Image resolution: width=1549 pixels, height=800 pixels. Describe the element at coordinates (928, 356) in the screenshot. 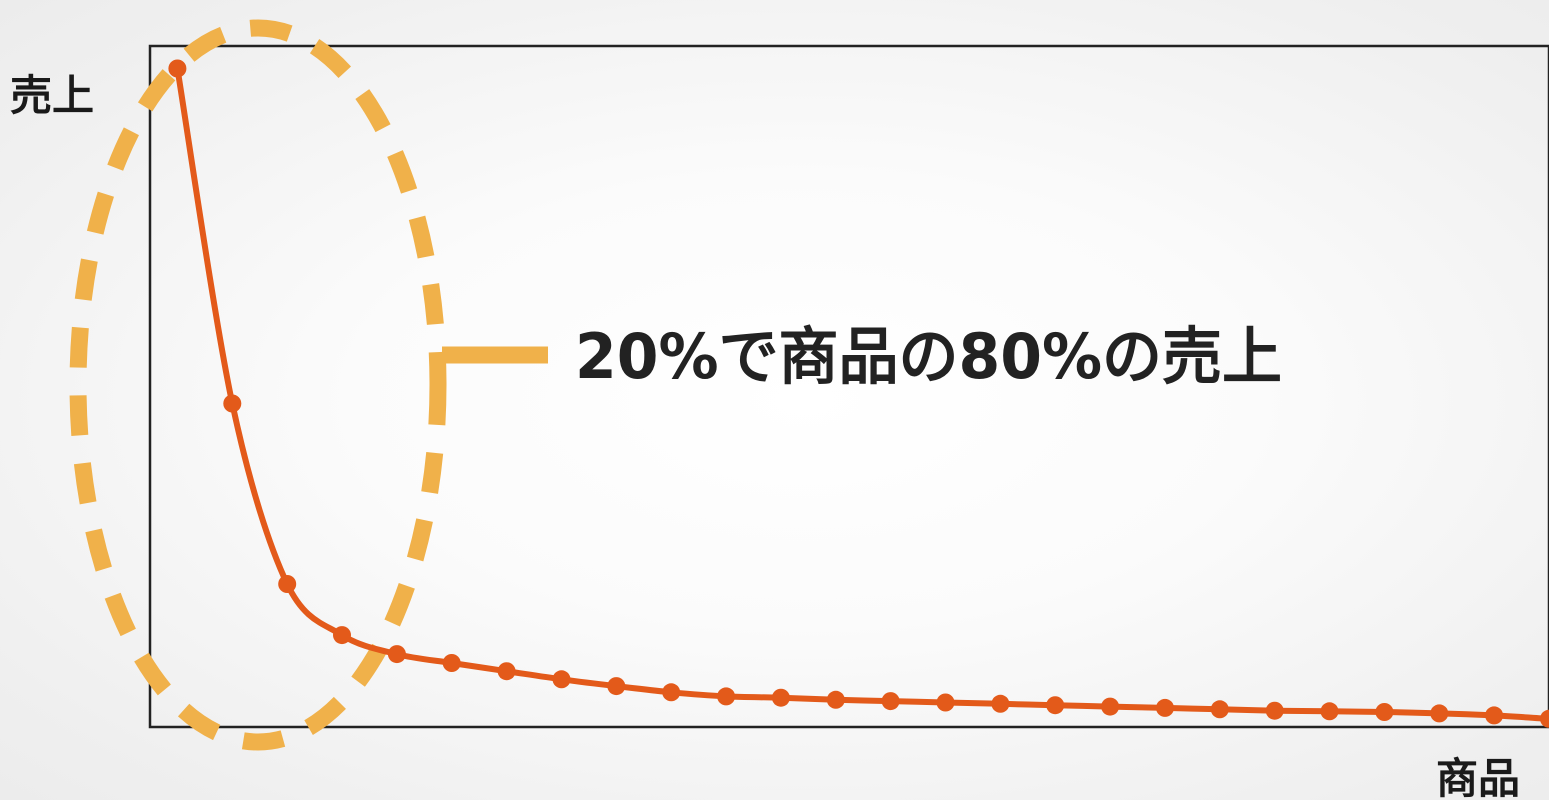

I see `annotation-text: 20%で商品の80%の売上` at that location.